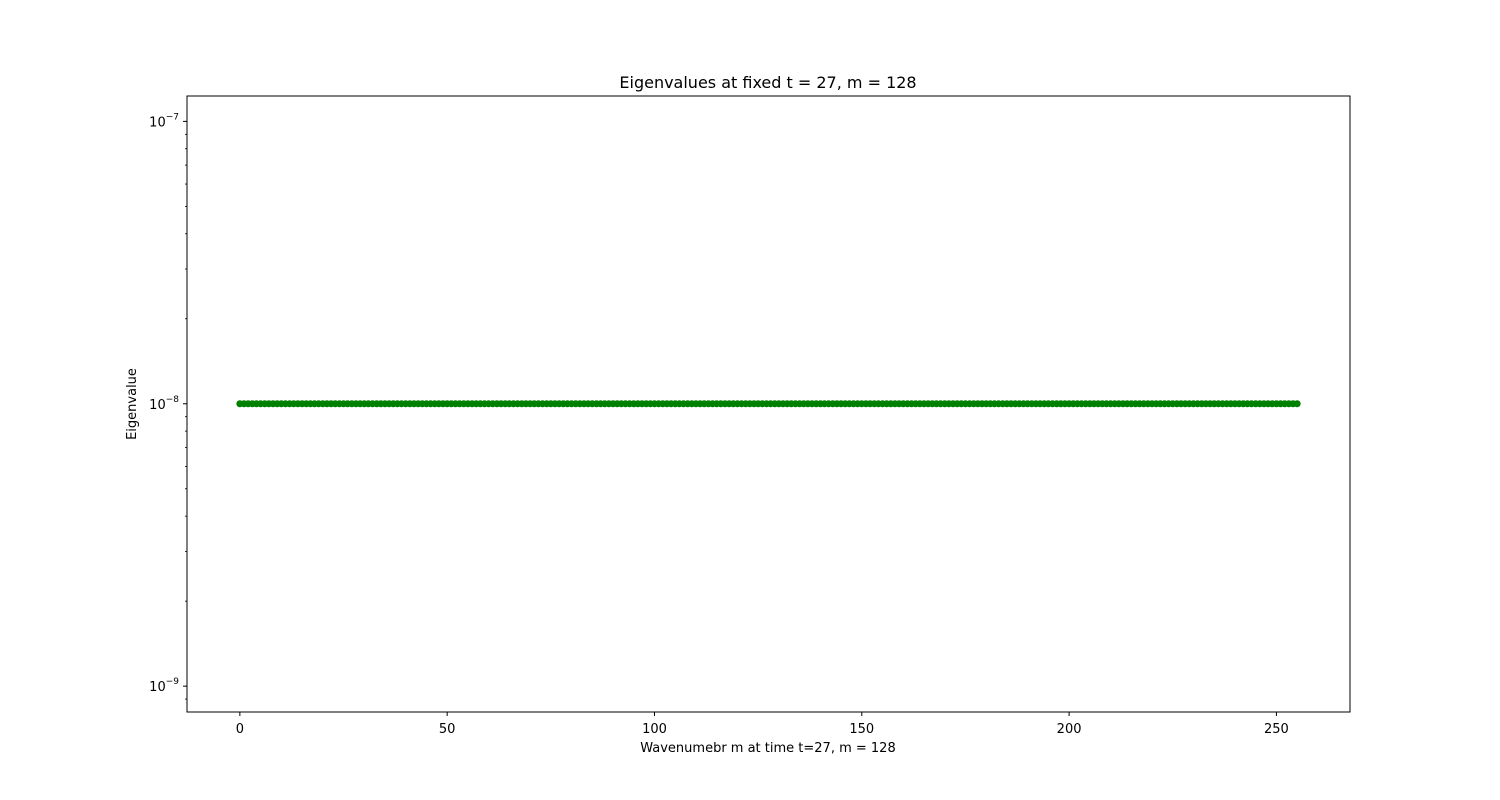 Image resolution: width=1500 pixels, height=800 pixels. I want to click on chart-title: Eigenvalues at fixed t = 27, m = 128, so click(767, 82).